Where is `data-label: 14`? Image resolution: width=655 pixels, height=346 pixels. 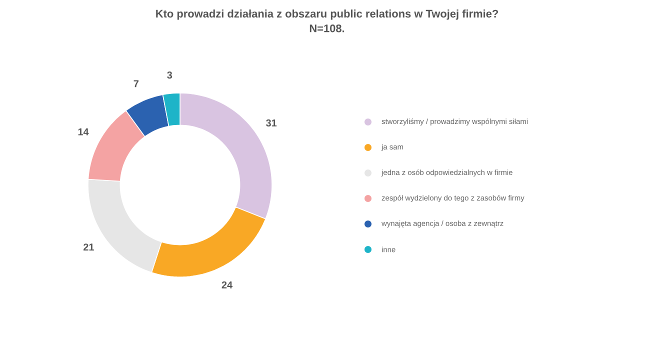
data-label: 14 is located at coordinates (83, 132).